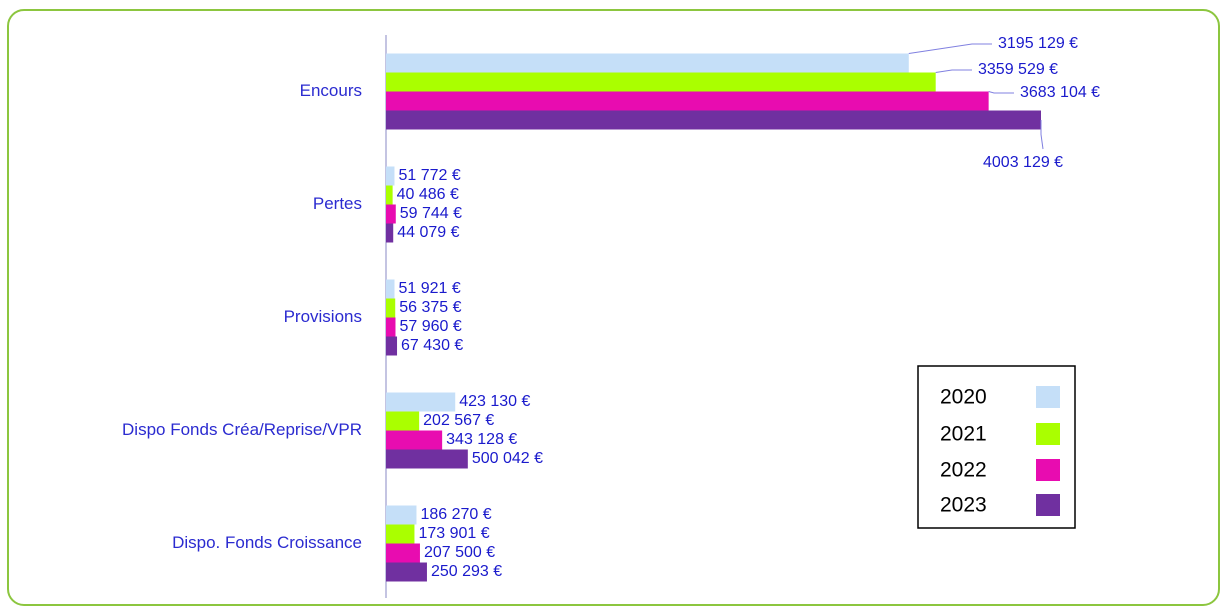 Image resolution: width=1227 pixels, height=616 pixels. What do you see at coordinates (963, 505) in the screenshot?
I see `legend-label: 2023` at bounding box center [963, 505].